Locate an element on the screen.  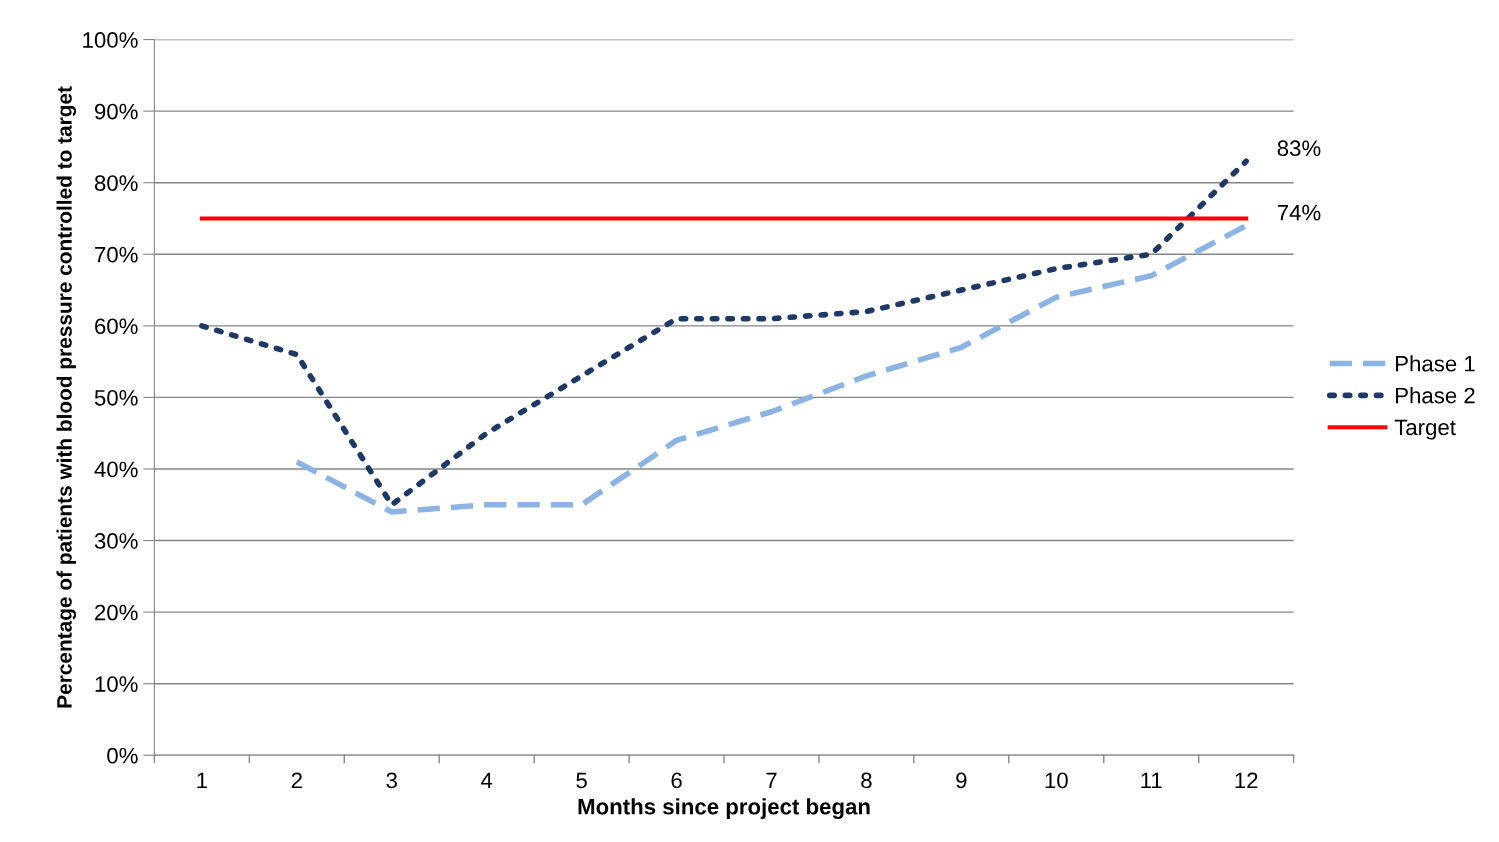
y-tick-label: 100% is located at coordinates (110, 40).